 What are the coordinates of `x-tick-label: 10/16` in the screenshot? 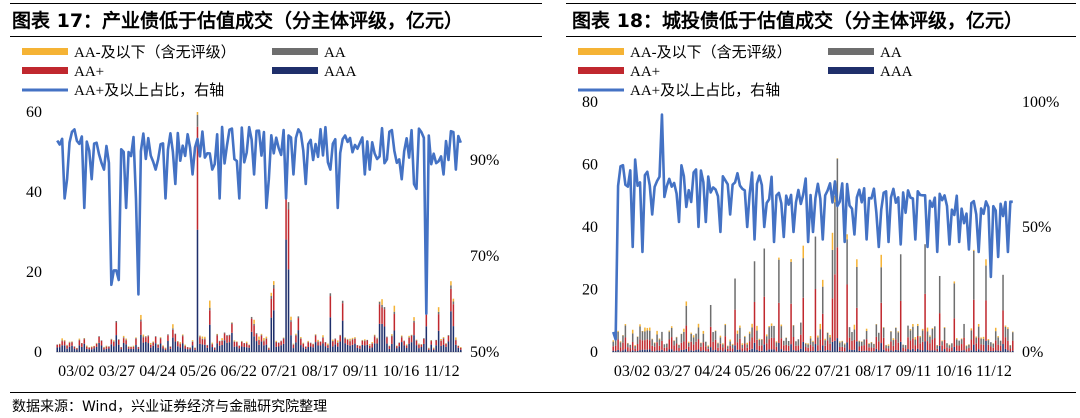 It's located at (401, 371).